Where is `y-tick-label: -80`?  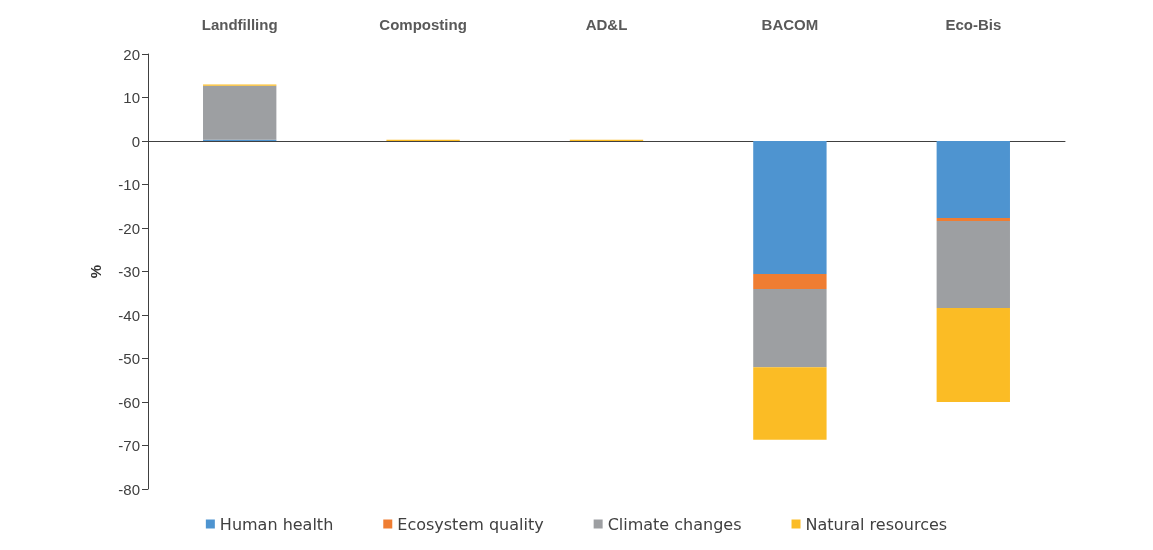 y-tick-label: -80 is located at coordinates (129, 489).